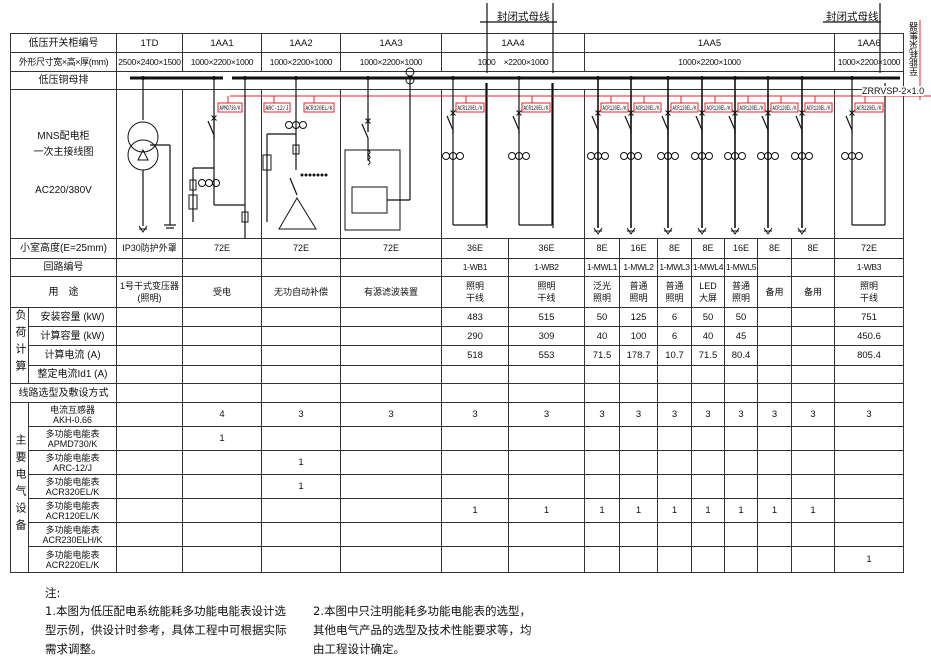 This screenshot has height=659, width=931. What do you see at coordinates (741, 355) in the screenshot?
I see `current-cell: 80.4` at bounding box center [741, 355].